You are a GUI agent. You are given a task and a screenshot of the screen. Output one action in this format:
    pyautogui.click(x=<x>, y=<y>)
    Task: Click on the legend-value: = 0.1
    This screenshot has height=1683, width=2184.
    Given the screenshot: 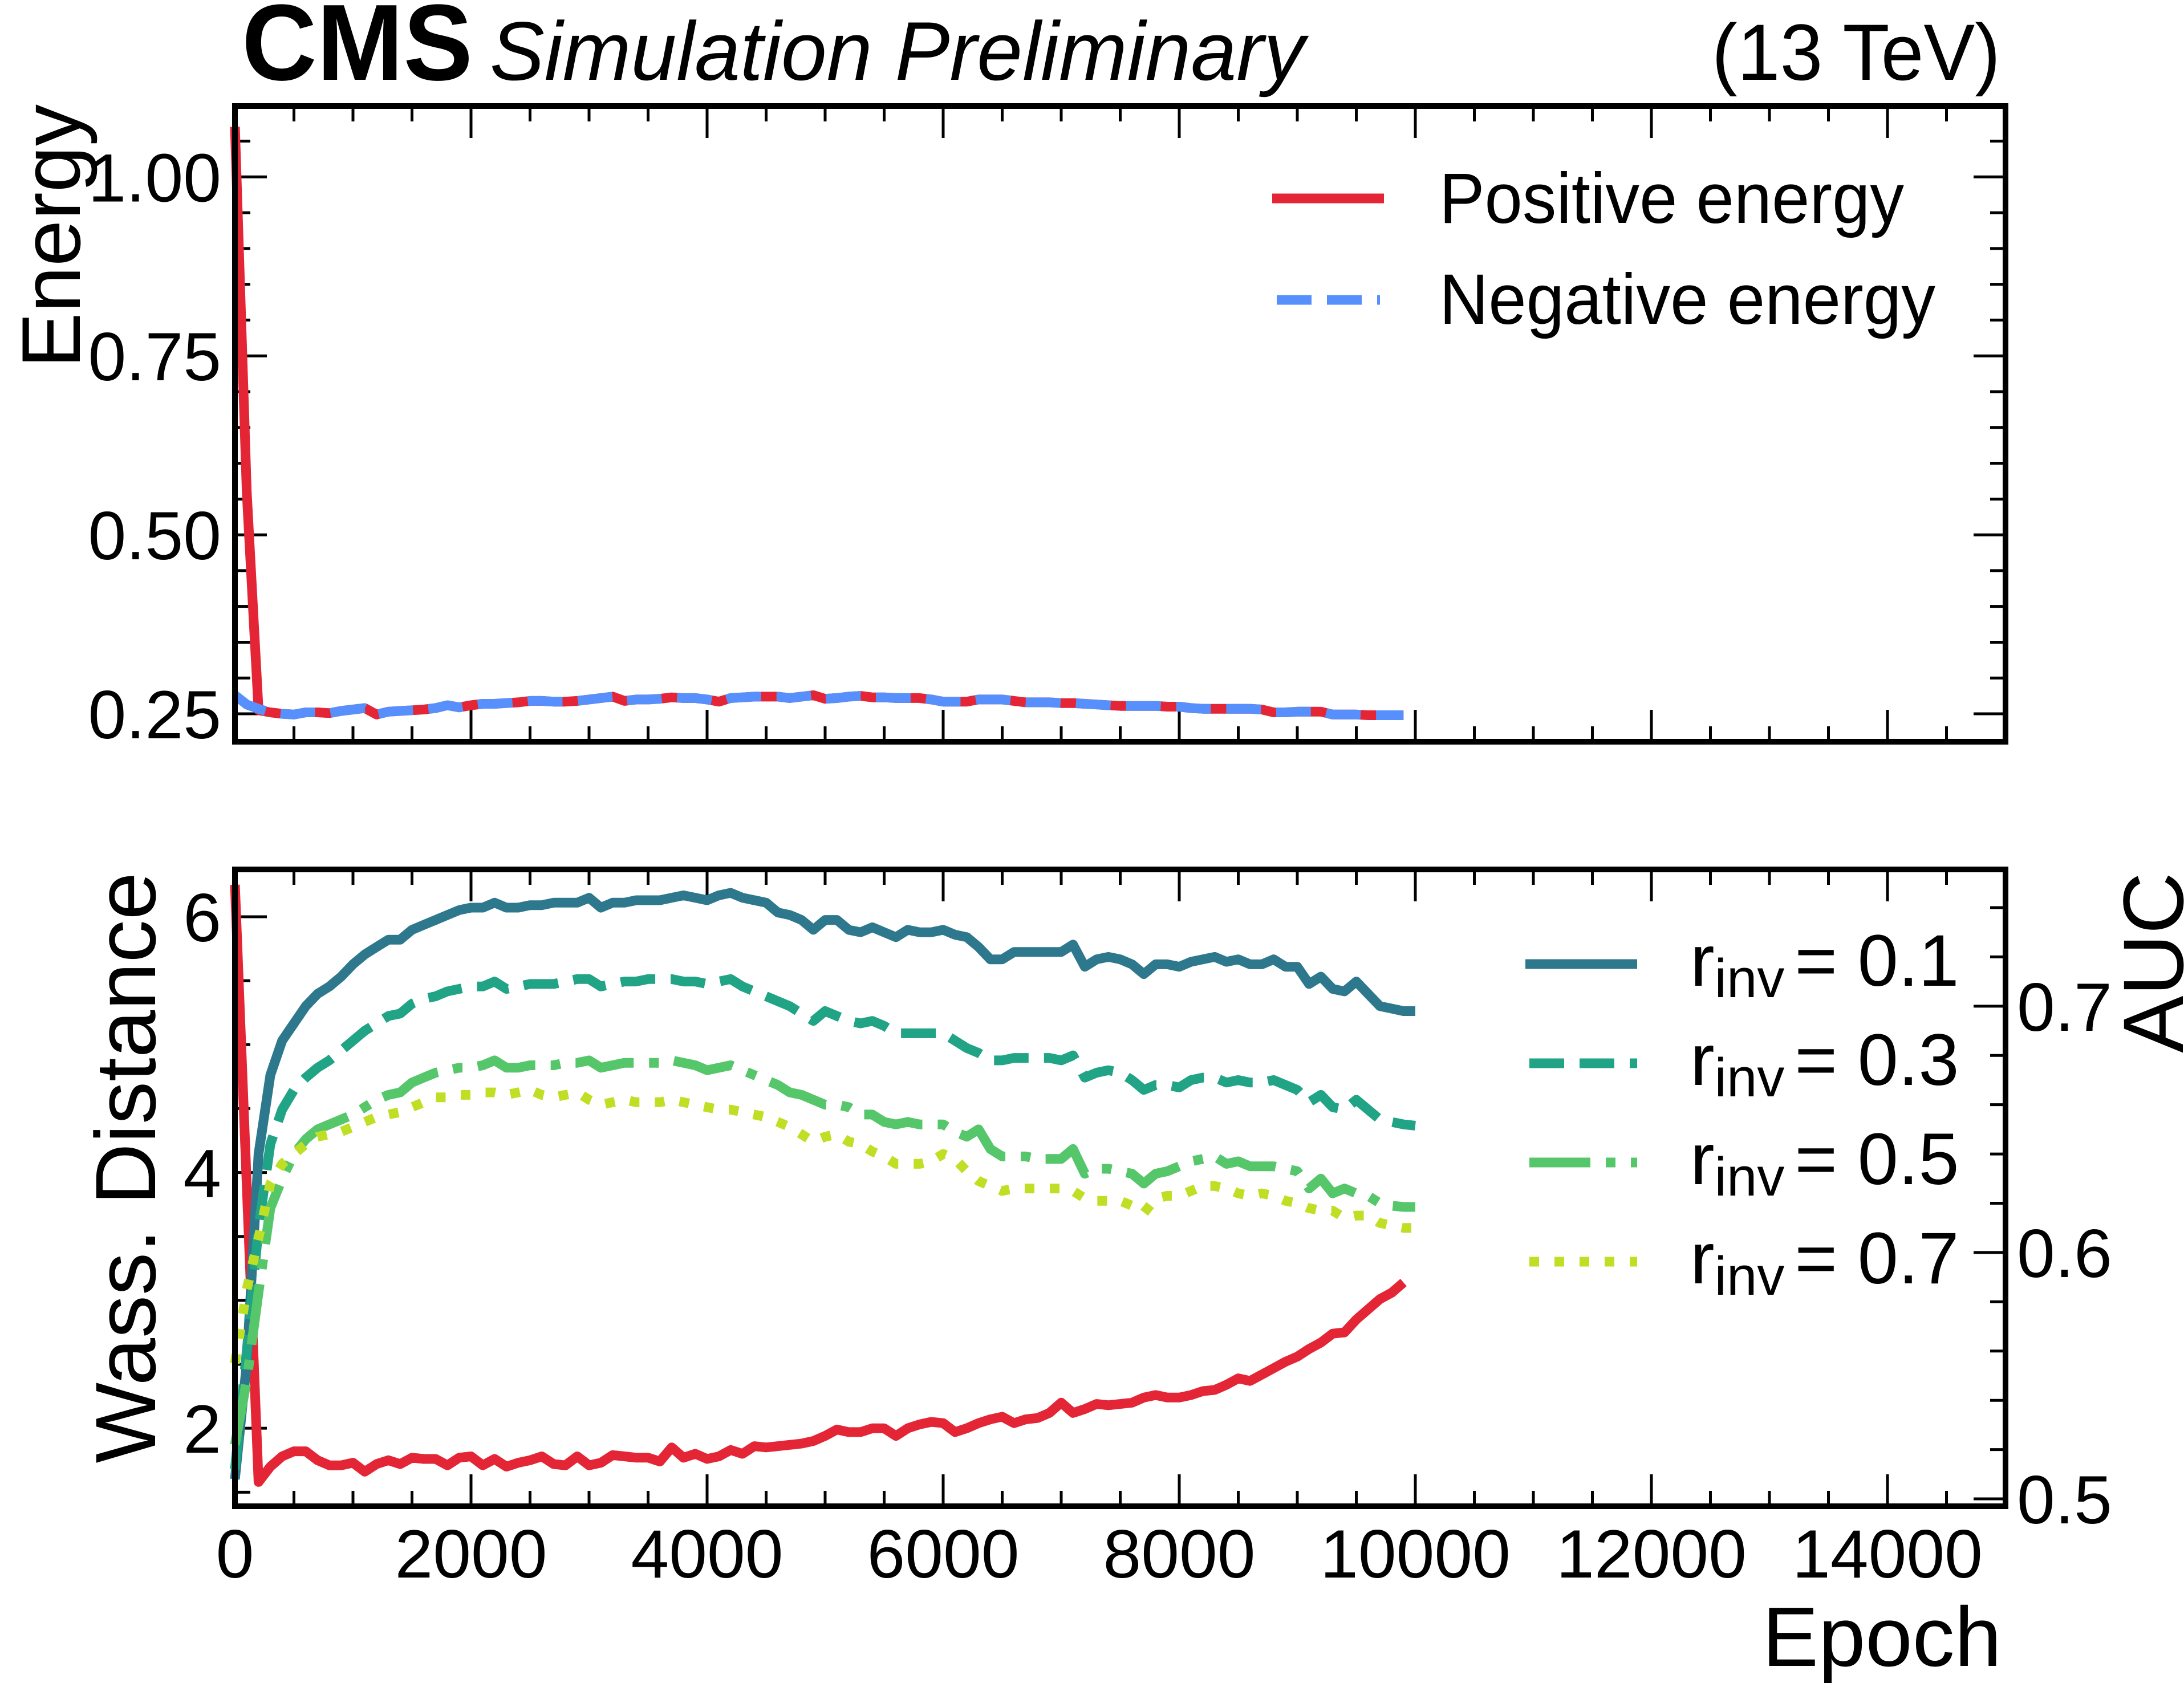 What is the action you would take?
    pyautogui.click(x=1877, y=961)
    